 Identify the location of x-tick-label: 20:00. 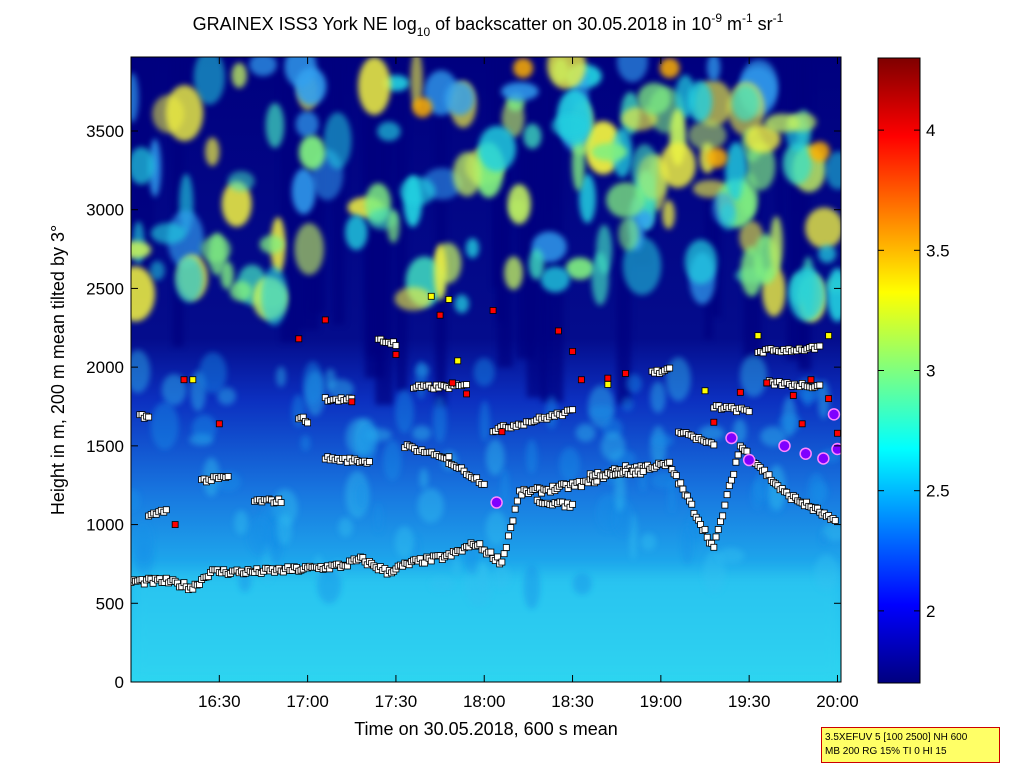
(837, 701).